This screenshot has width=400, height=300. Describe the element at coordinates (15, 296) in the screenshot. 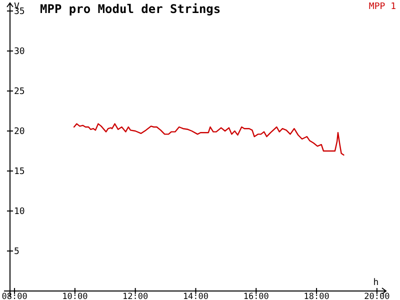

I see `x-tick-label: 08:00` at that location.